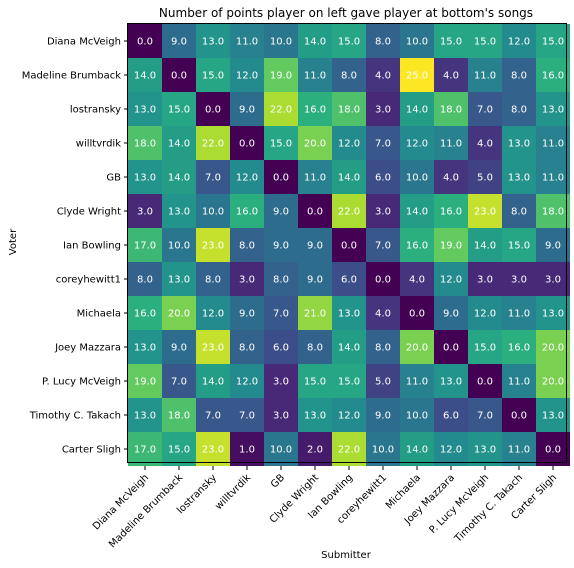 This screenshot has width=574, height=568. Describe the element at coordinates (98, 144) in the screenshot. I see `y-tick-label-willtvrdik: willtvrdik` at that location.